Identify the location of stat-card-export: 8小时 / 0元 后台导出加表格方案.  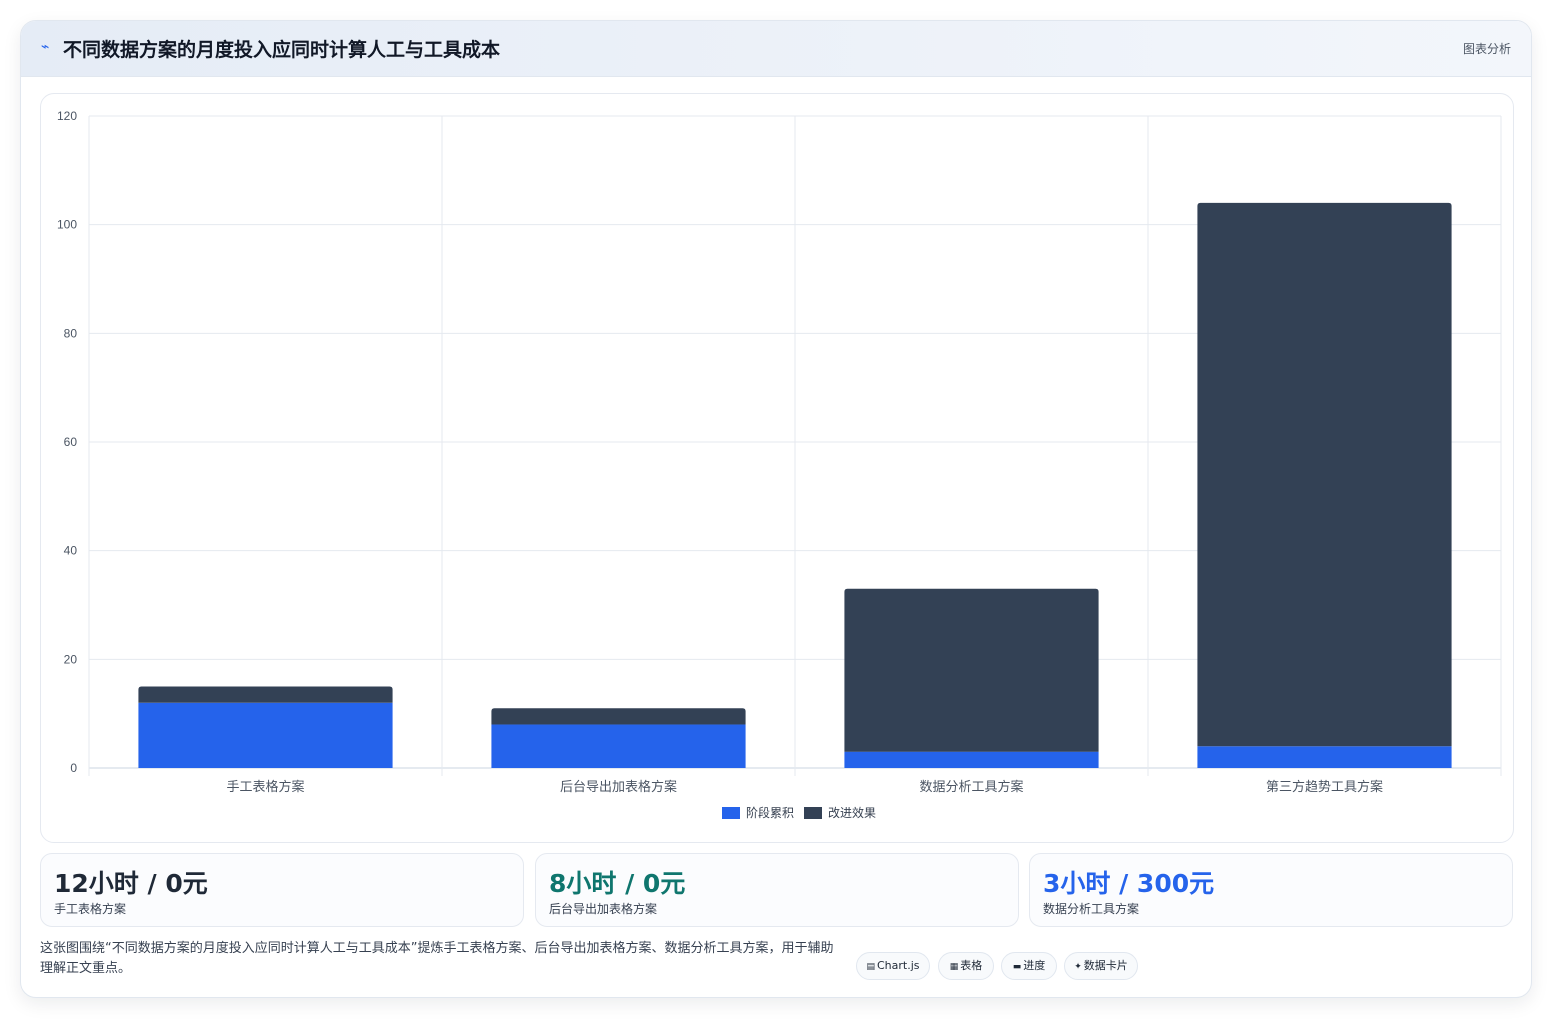
(777, 890).